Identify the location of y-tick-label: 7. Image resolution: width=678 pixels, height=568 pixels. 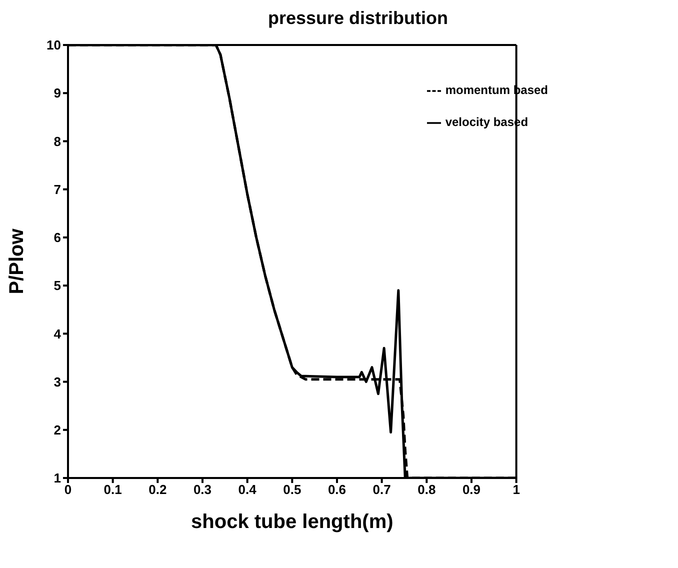
(57, 189).